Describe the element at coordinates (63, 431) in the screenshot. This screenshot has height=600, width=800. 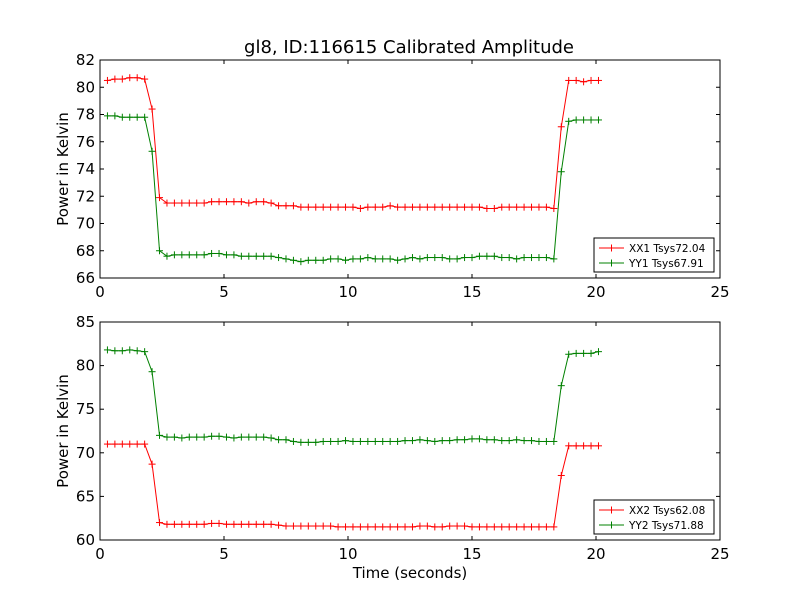
I see `y-axis-label: Power in Kelvin` at that location.